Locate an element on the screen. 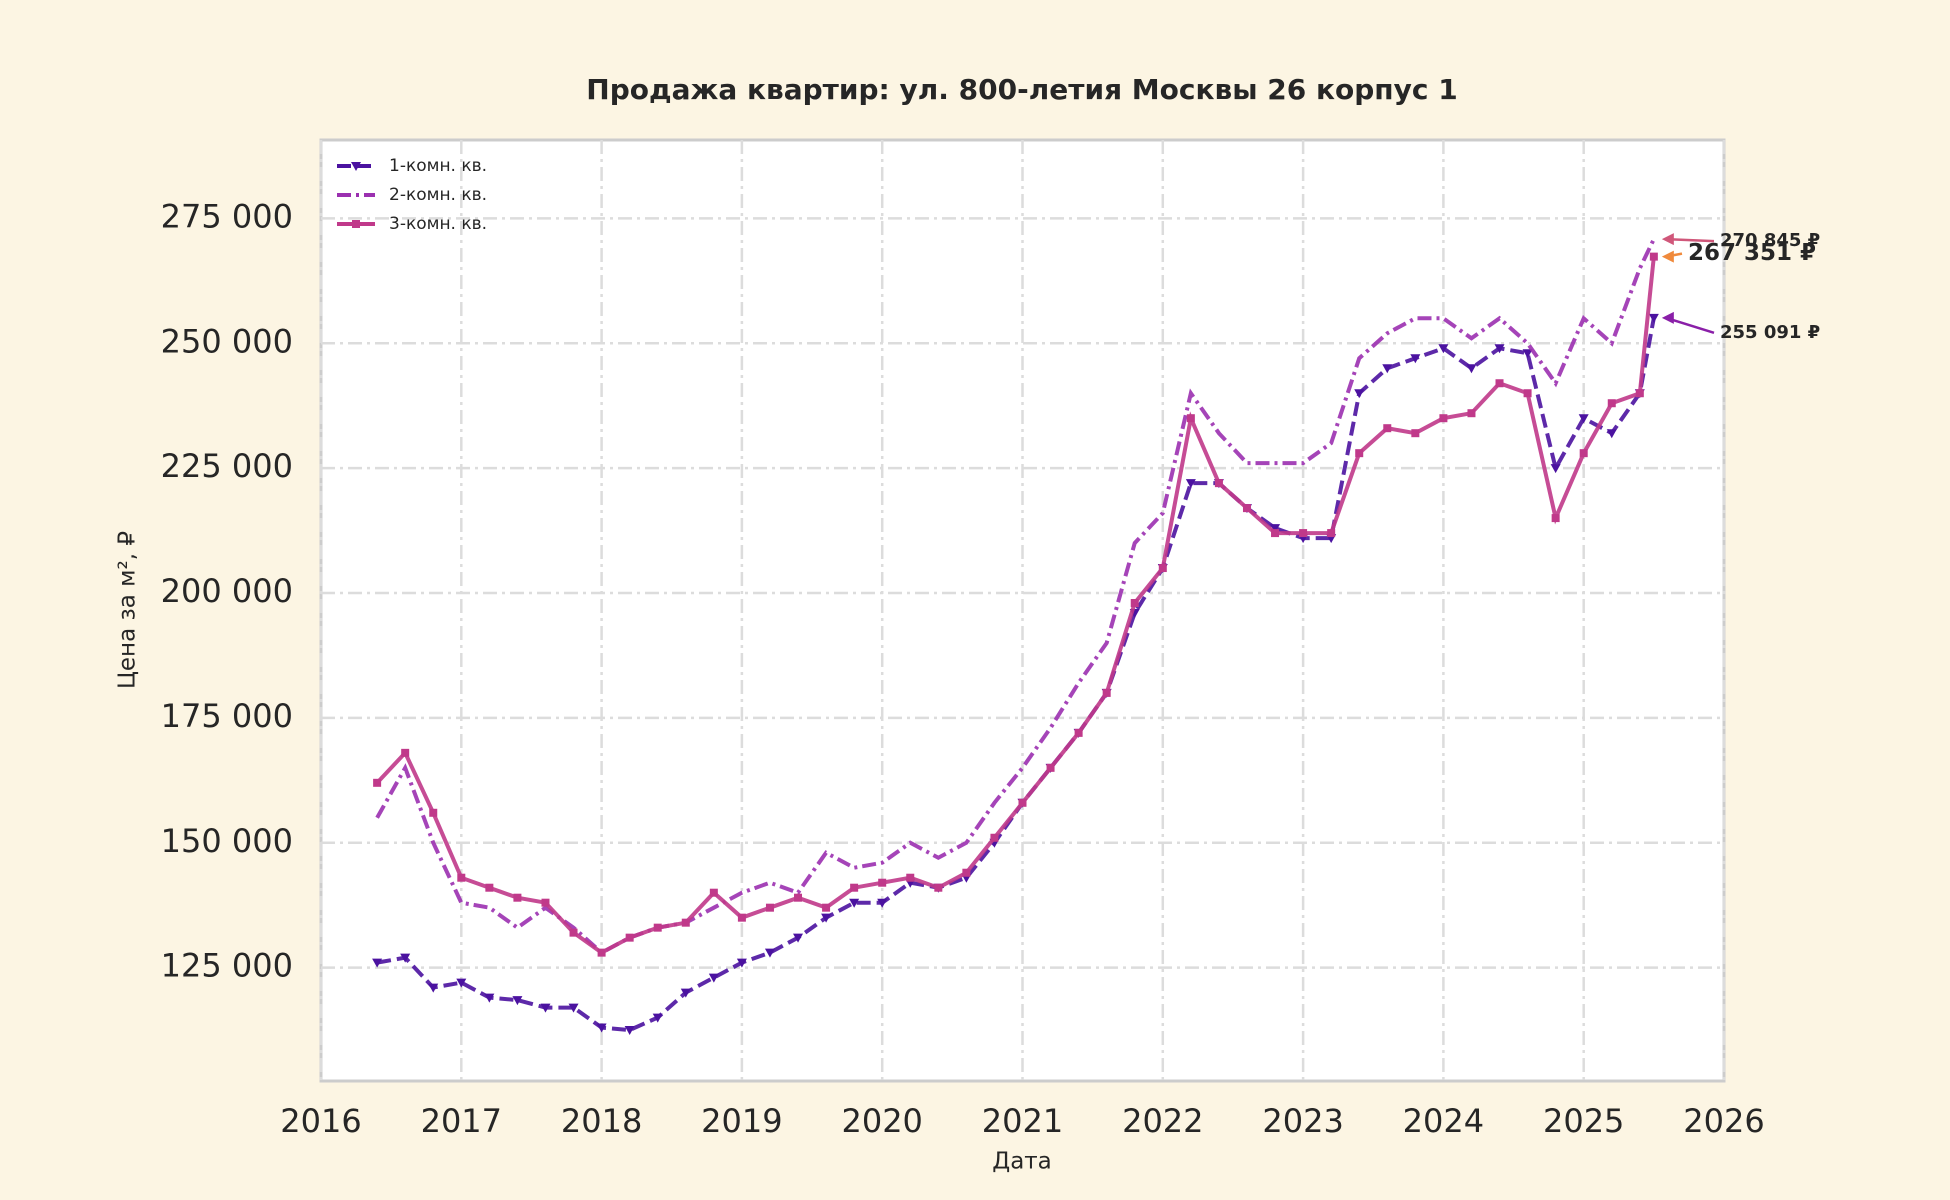  legend-label: 3-комн. кв. is located at coordinates (438, 224).